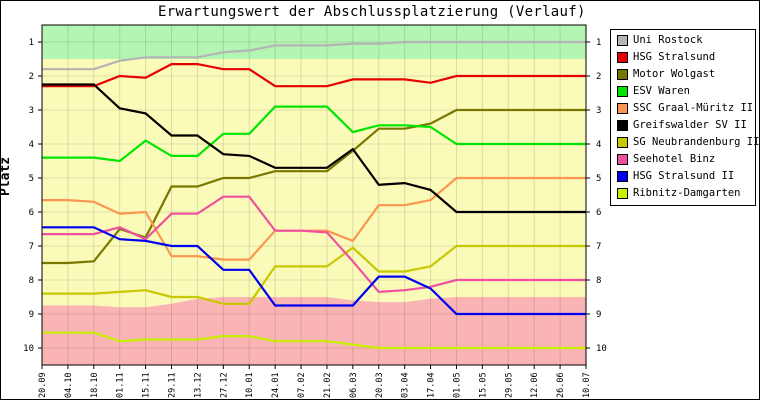  What do you see at coordinates (31, 145) in the screenshot?
I see `y-tick-label: 4` at bounding box center [31, 145].